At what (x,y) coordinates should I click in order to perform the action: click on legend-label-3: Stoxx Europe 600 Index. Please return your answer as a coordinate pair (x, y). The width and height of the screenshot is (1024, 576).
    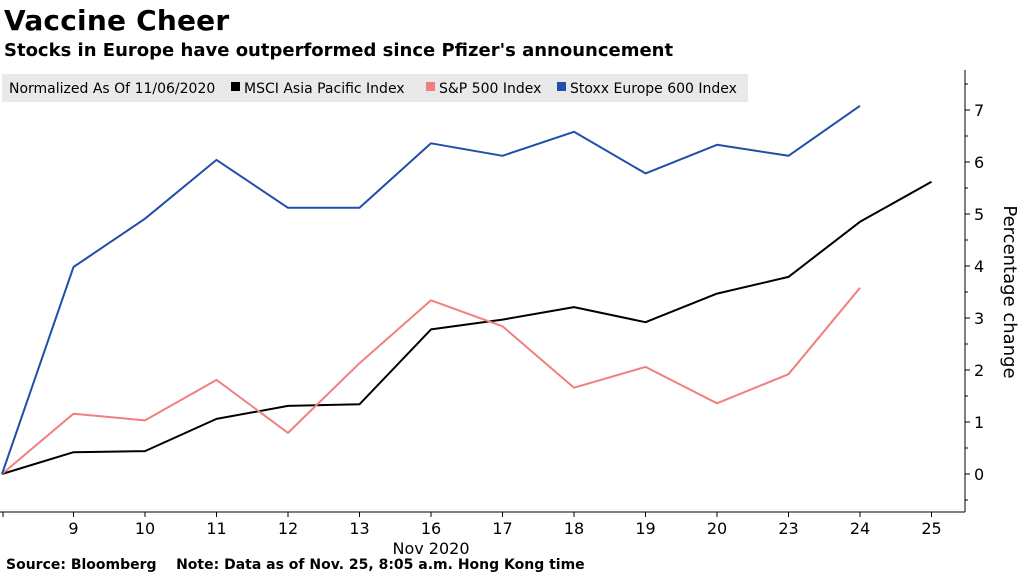
    Looking at the image, I should click on (653, 89).